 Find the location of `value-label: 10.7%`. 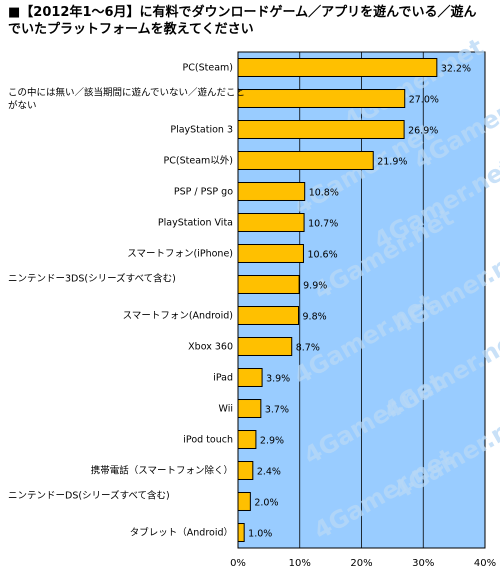

value-label: 10.7% is located at coordinates (323, 224).